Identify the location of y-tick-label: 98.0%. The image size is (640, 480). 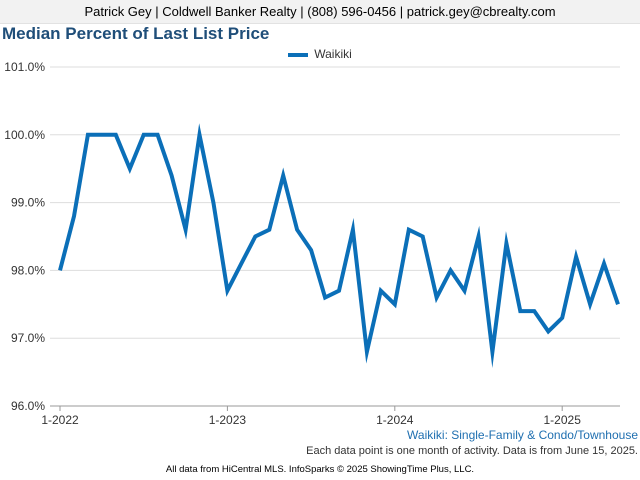
(28, 270).